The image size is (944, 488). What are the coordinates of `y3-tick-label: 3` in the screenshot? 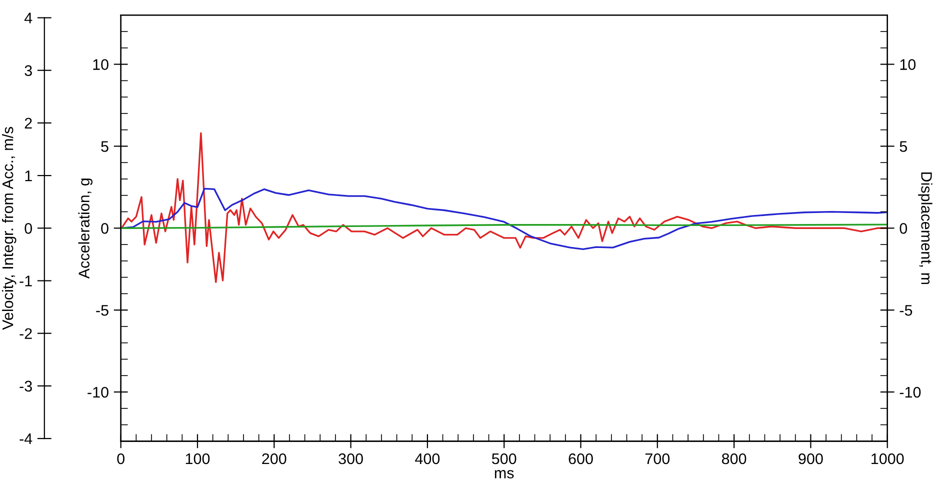 It's located at (28, 70).